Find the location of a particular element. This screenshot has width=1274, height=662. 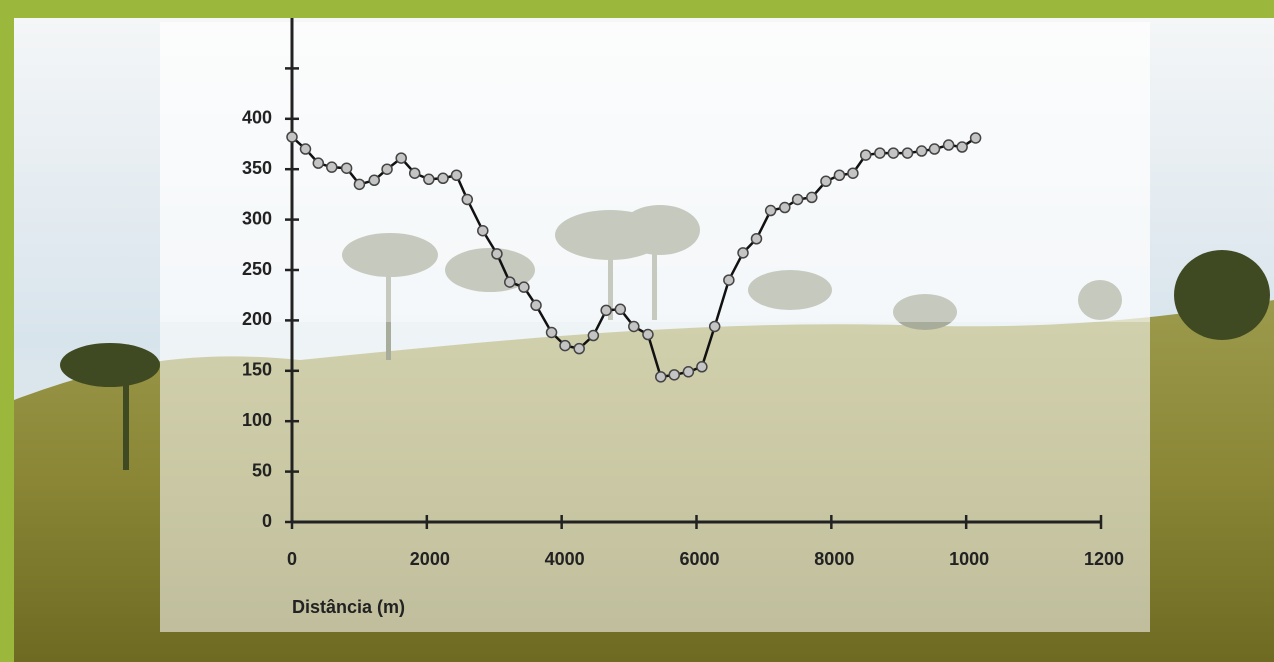

x-tick-label: 6000 is located at coordinates (699, 559).